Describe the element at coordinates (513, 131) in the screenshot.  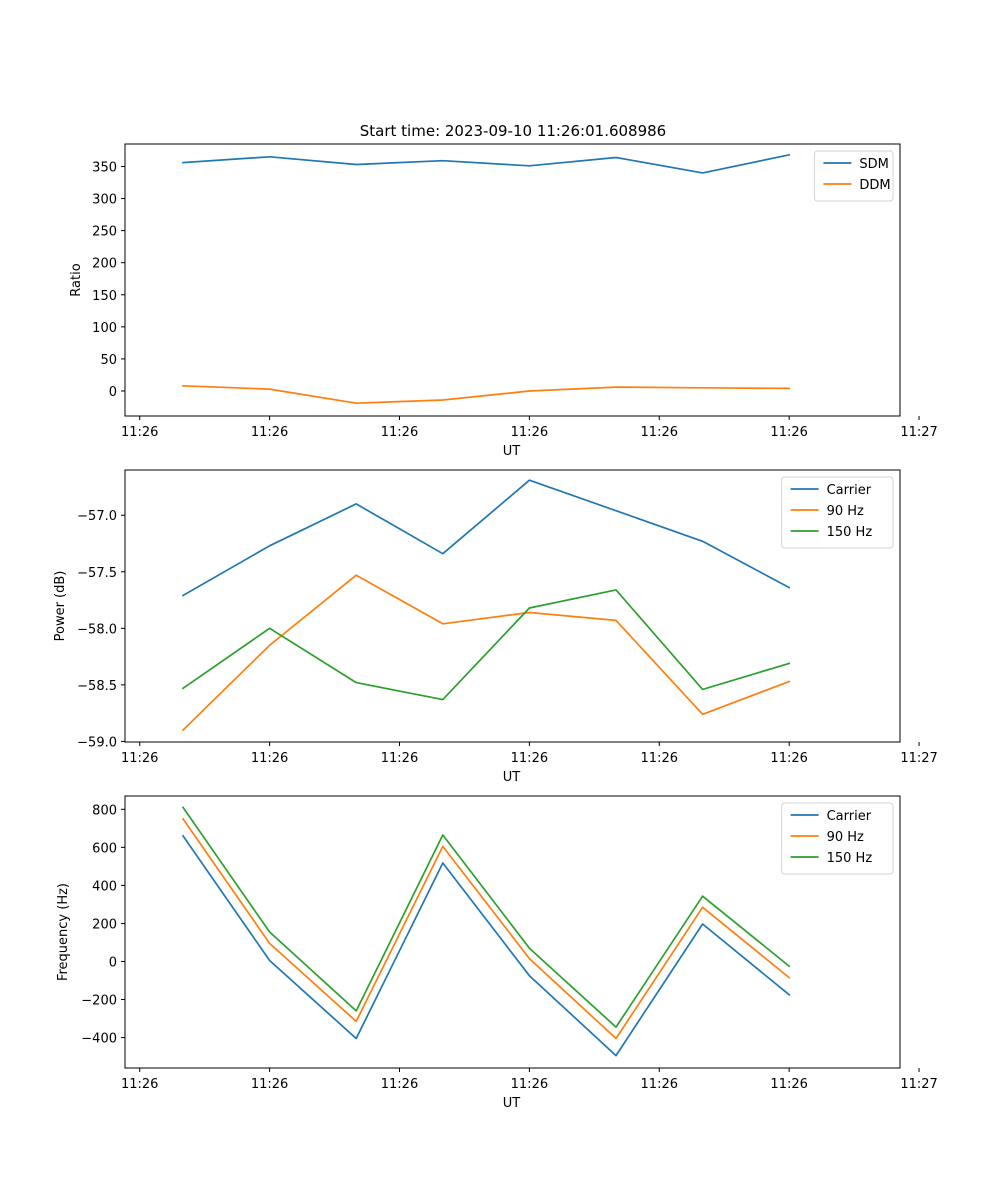
I see `chart-title: Start time: 2023-09-10 11:26:01.608986` at that location.